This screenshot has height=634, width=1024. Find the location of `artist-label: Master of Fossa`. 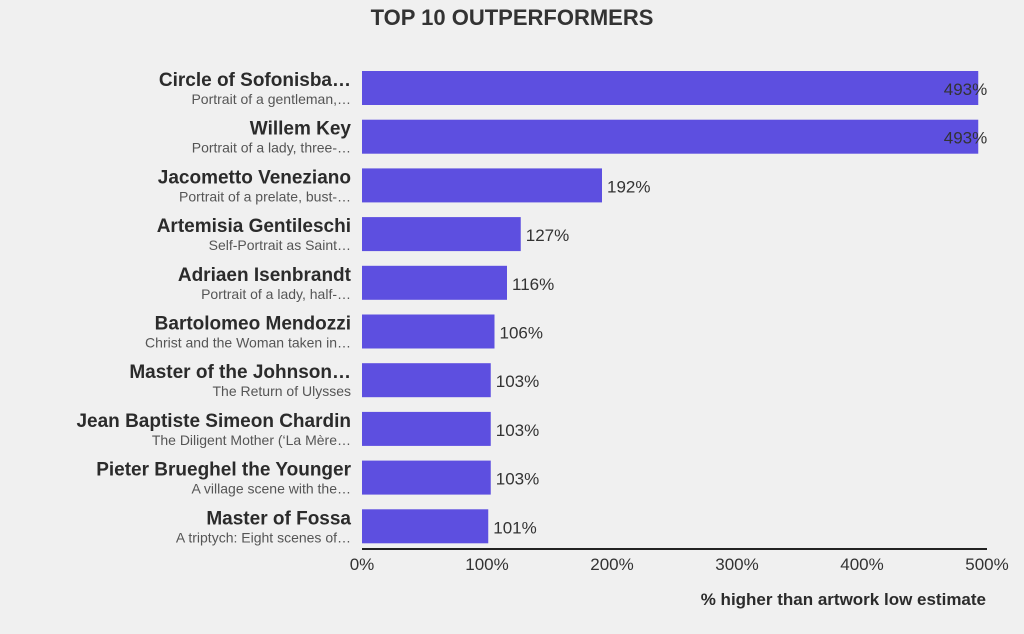

artist-label: Master of Fossa is located at coordinates (278, 518).